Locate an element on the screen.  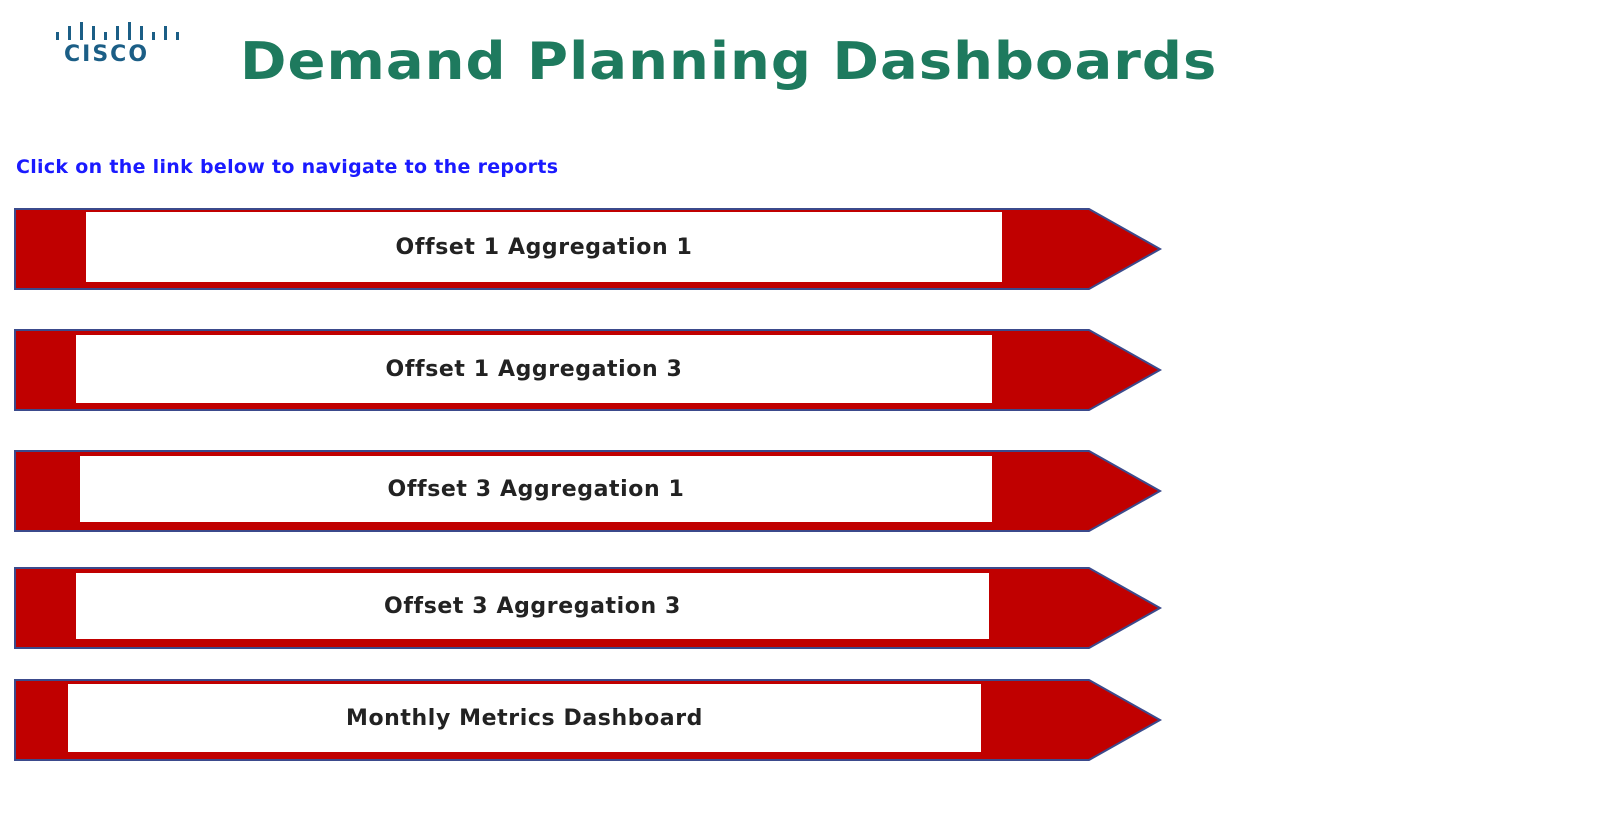
cisco-logo: CISCO is located at coordinates (123, 48).